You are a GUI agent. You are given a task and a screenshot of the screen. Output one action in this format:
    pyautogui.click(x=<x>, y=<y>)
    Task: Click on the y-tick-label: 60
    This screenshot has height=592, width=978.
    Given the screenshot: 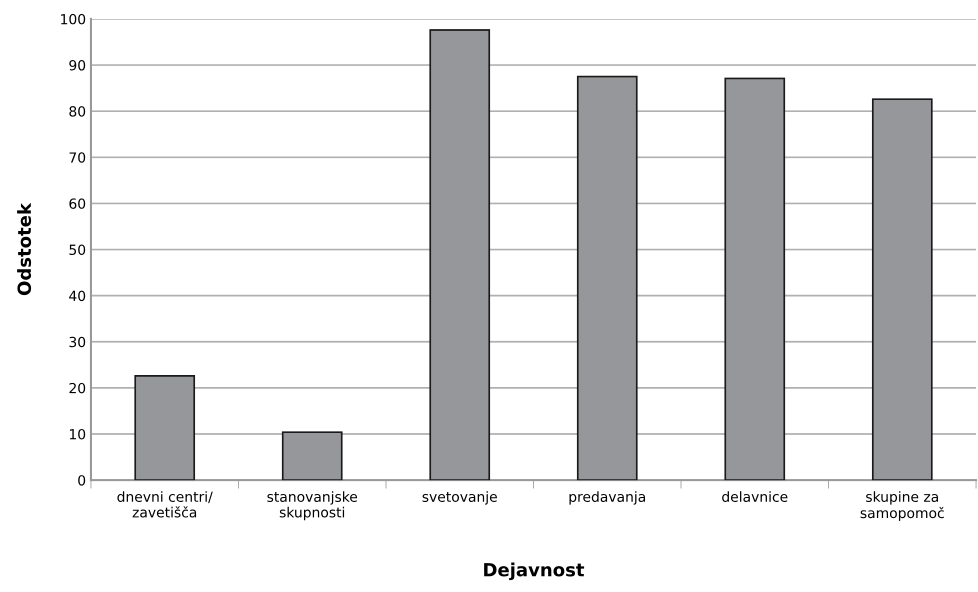 What is the action you would take?
    pyautogui.click(x=77, y=203)
    